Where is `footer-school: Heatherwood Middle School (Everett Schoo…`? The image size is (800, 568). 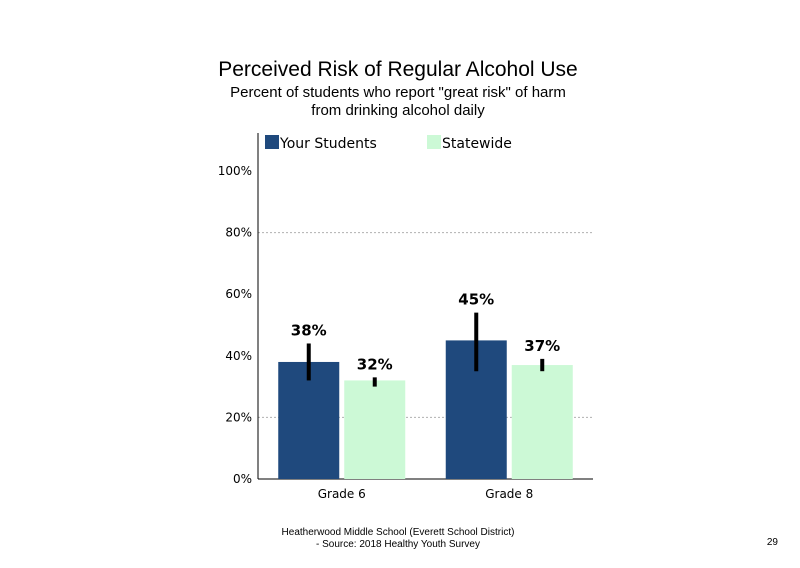
footer-school: Heatherwood Middle School (Everett Schoo… is located at coordinates (398, 532).